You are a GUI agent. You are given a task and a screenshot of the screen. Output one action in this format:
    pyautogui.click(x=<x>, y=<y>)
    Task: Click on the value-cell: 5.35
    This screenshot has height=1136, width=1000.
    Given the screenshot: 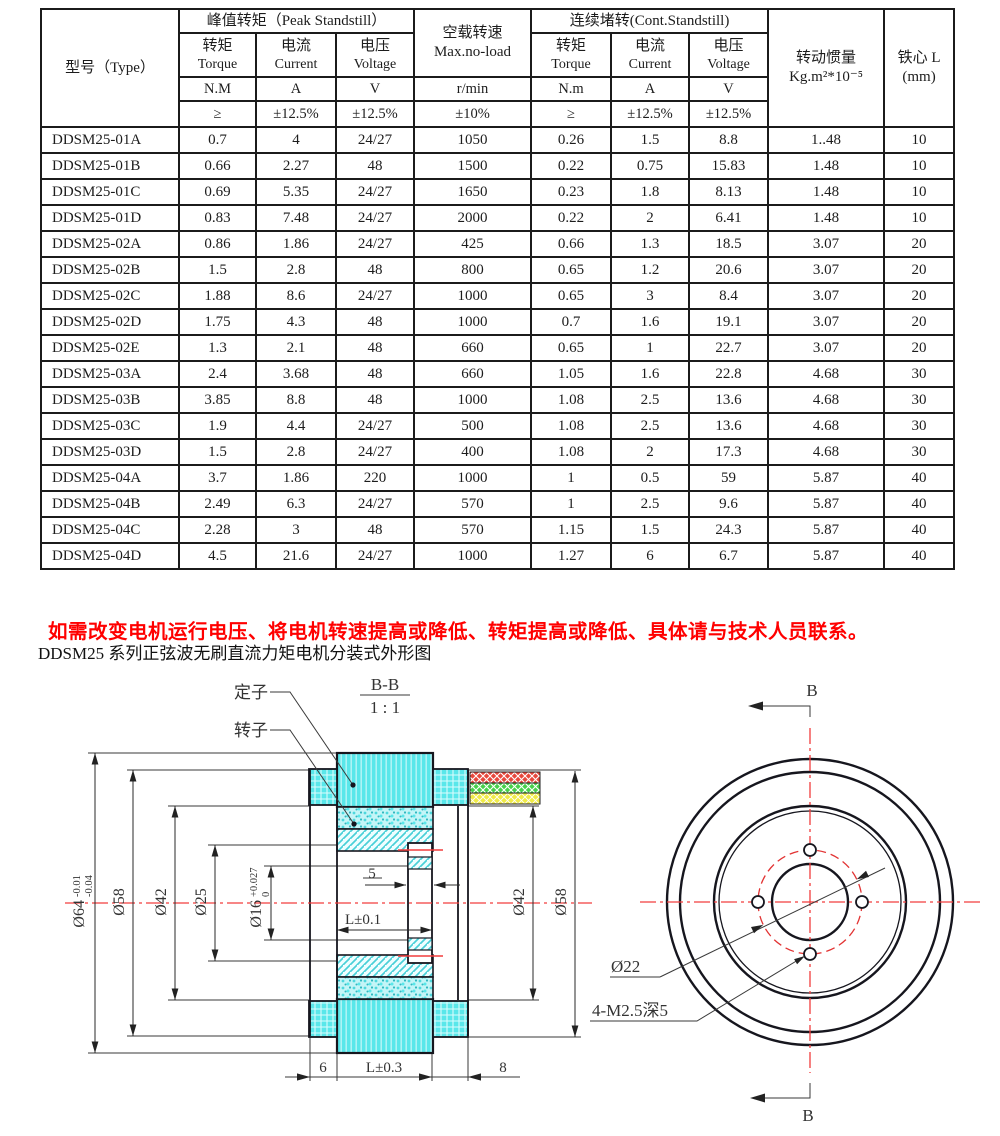 What is the action you would take?
    pyautogui.click(x=296, y=192)
    